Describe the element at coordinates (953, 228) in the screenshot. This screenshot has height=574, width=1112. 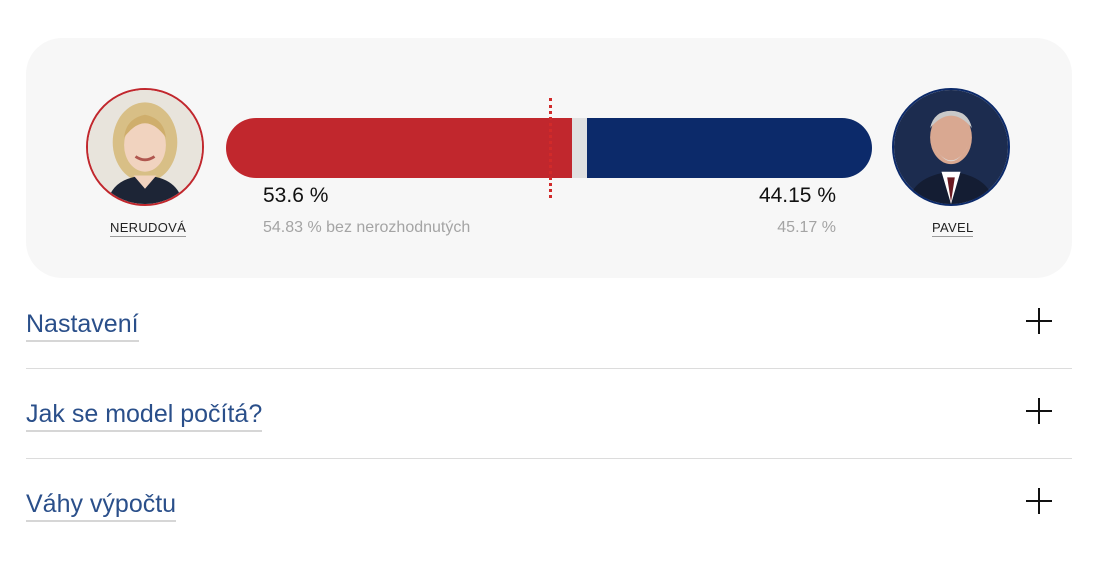
I see `pavel-name: PAVEL` at that location.